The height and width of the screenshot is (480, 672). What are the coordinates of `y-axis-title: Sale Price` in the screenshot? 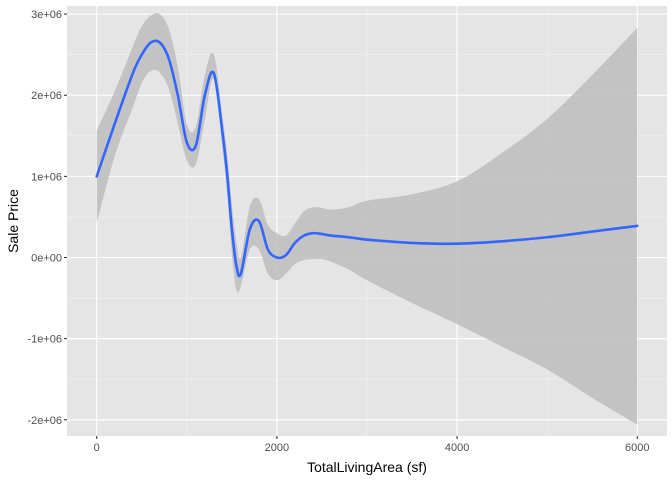 It's located at (13, 221).